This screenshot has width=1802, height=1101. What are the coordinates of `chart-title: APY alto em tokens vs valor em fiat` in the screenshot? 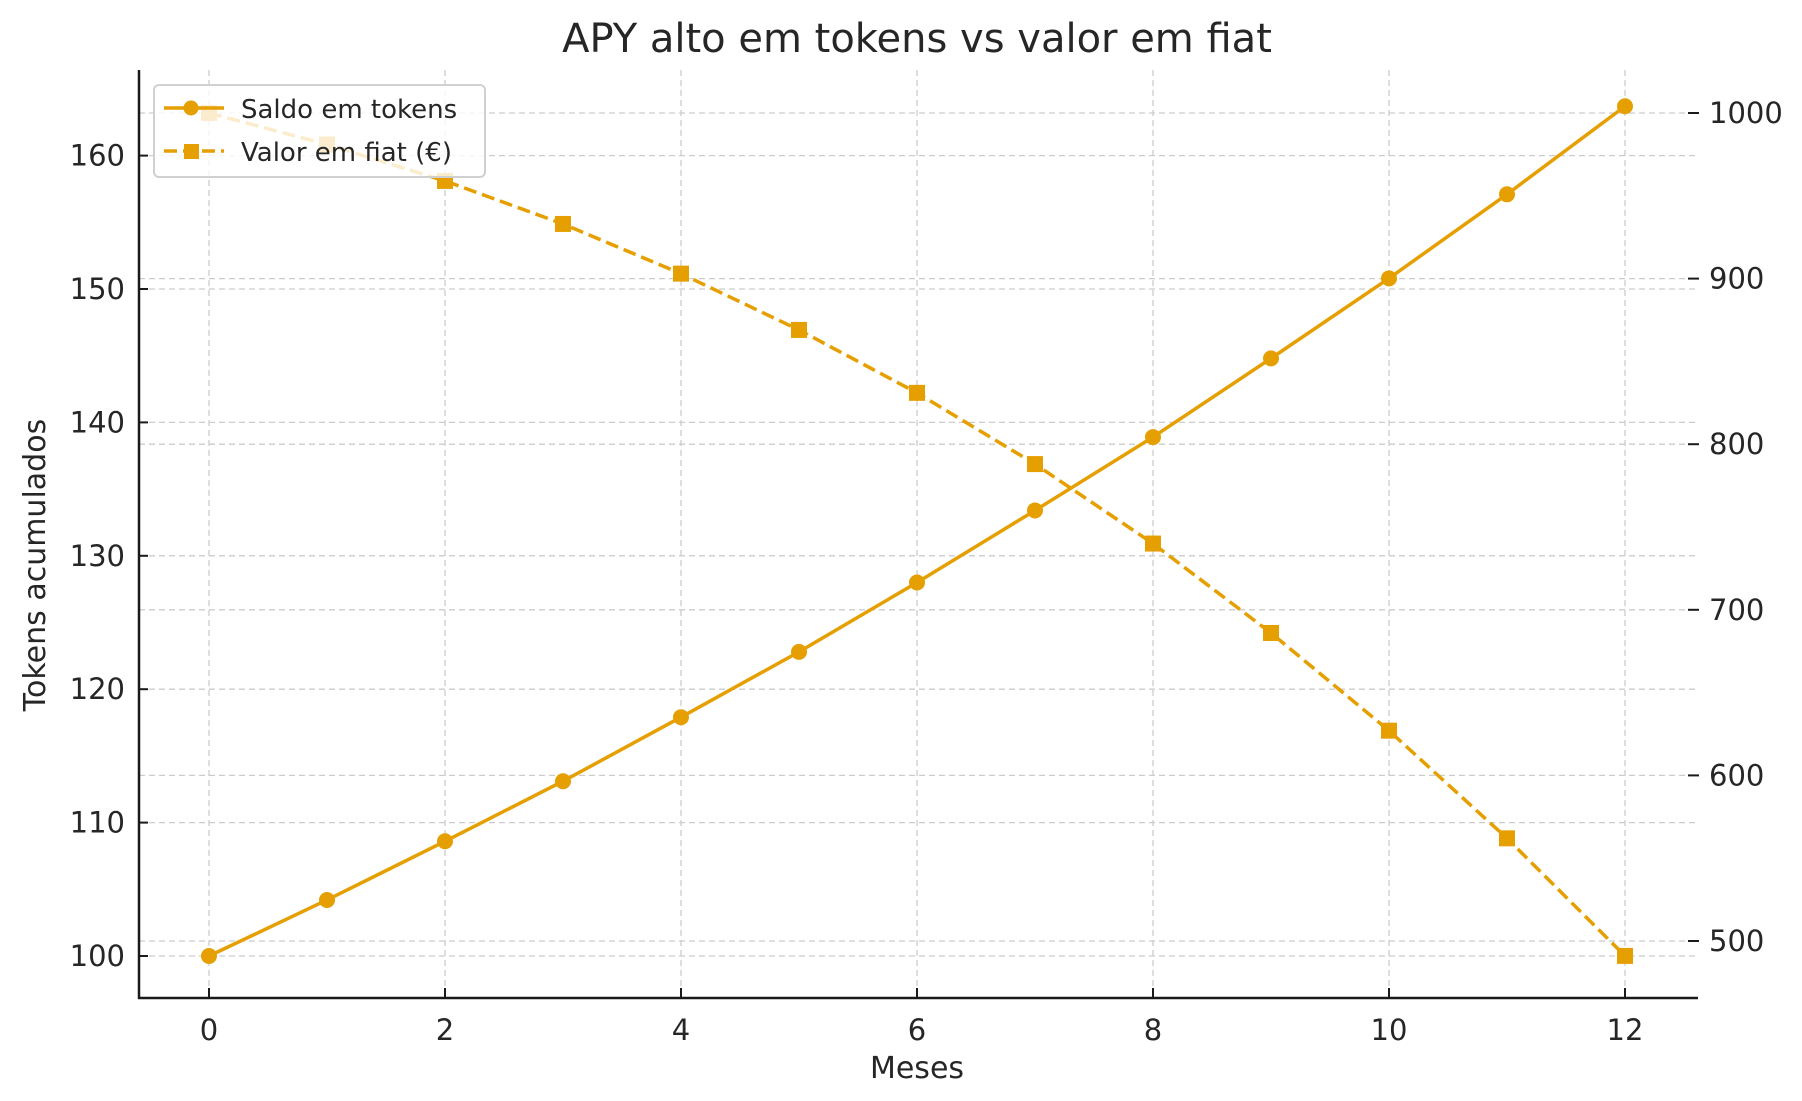 It's located at (917, 39).